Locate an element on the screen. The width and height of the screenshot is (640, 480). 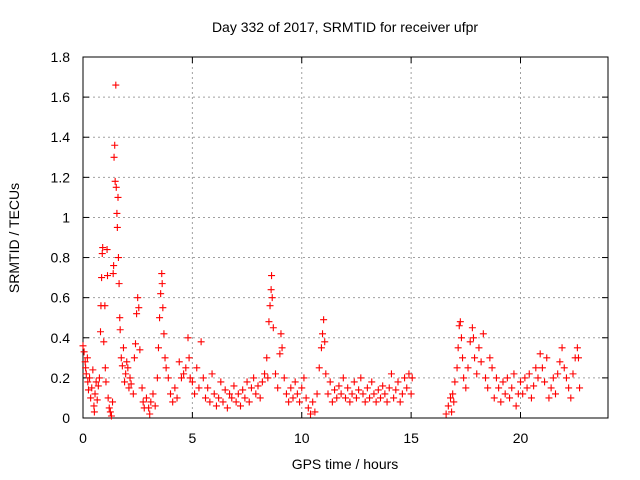
y-tick-label: 0.6 is located at coordinates (61, 298).